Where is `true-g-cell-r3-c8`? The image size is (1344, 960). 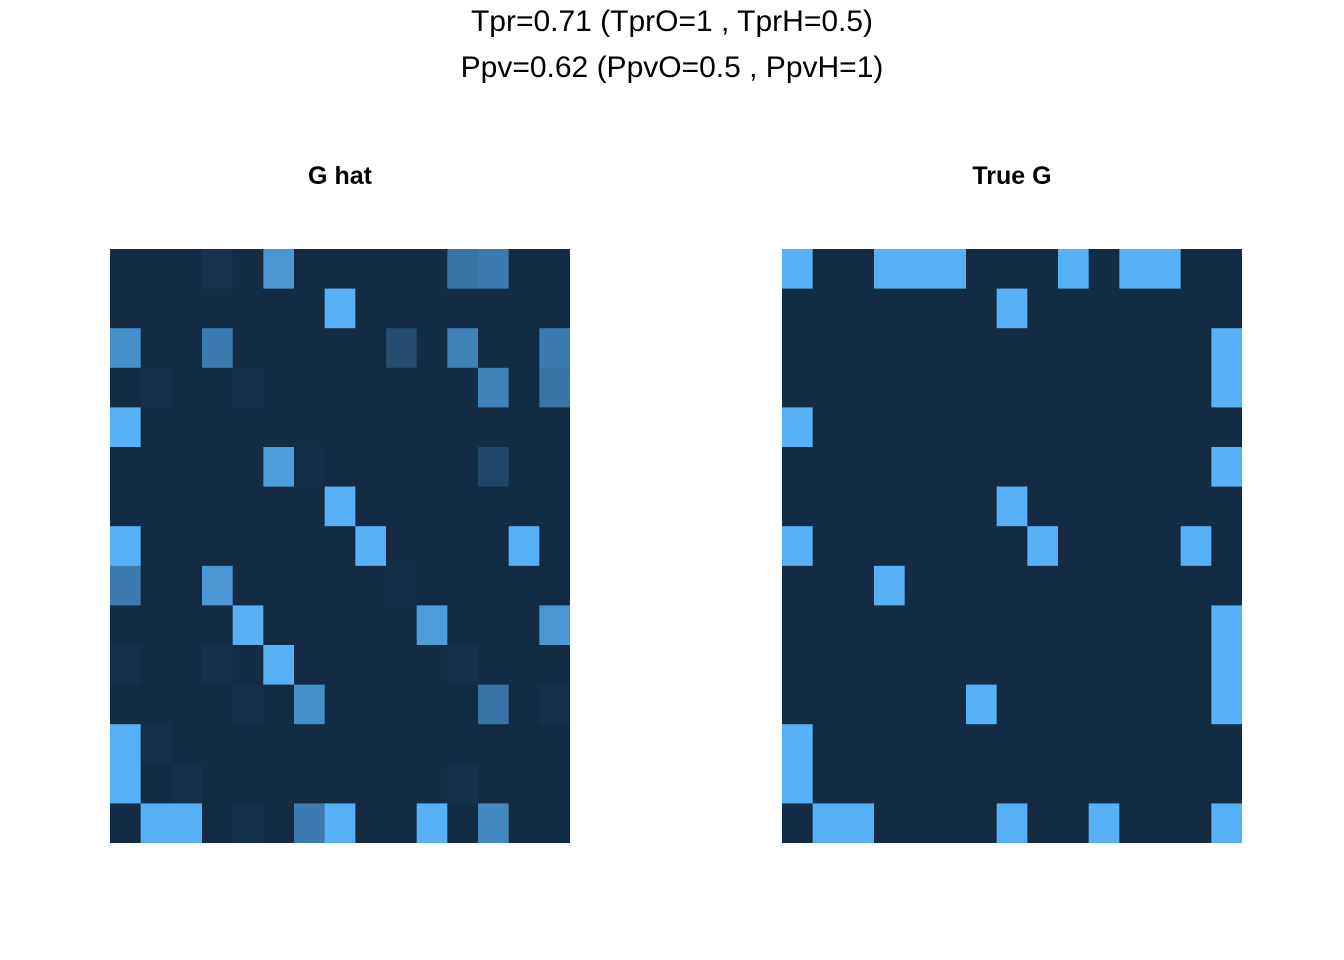 true-g-cell-r3-c8 is located at coordinates (1012, 348).